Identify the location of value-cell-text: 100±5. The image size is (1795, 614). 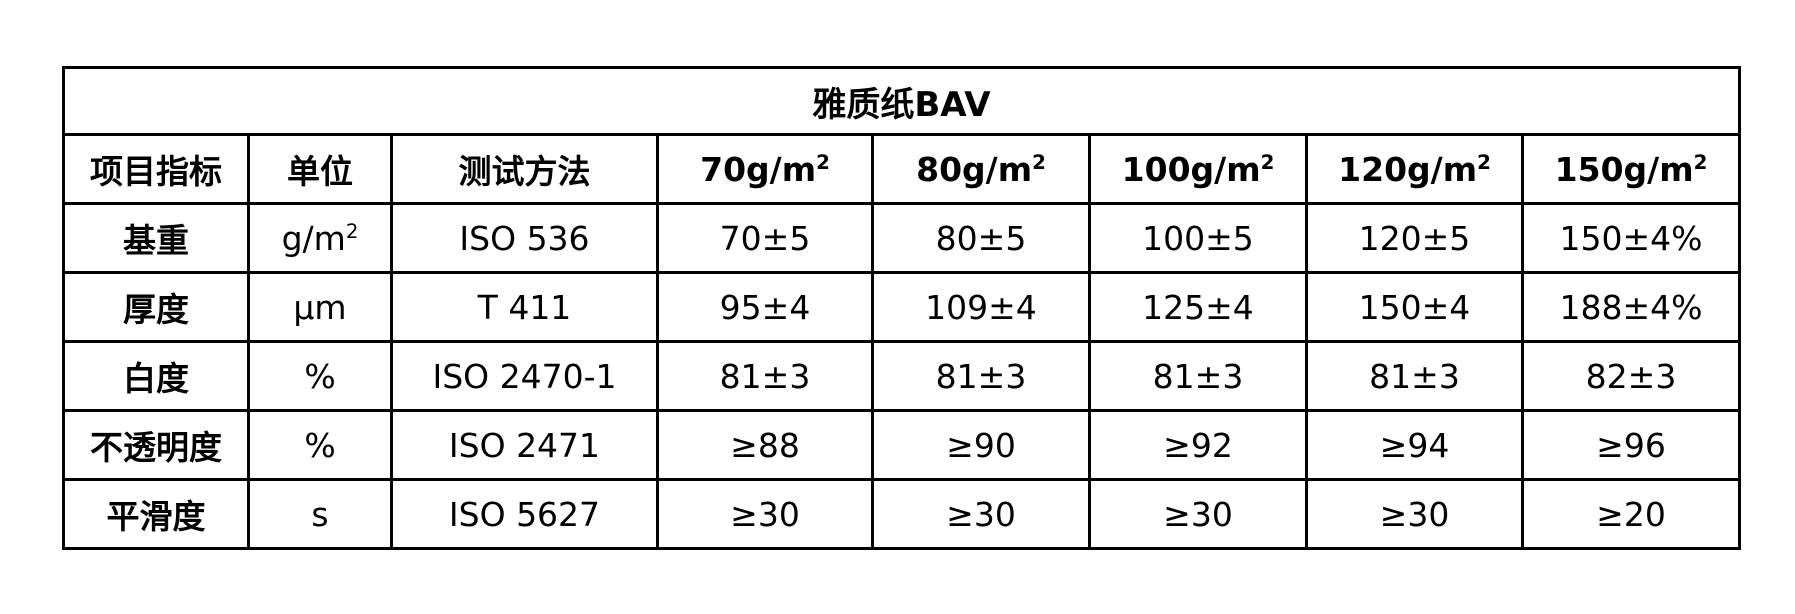
(1198, 238).